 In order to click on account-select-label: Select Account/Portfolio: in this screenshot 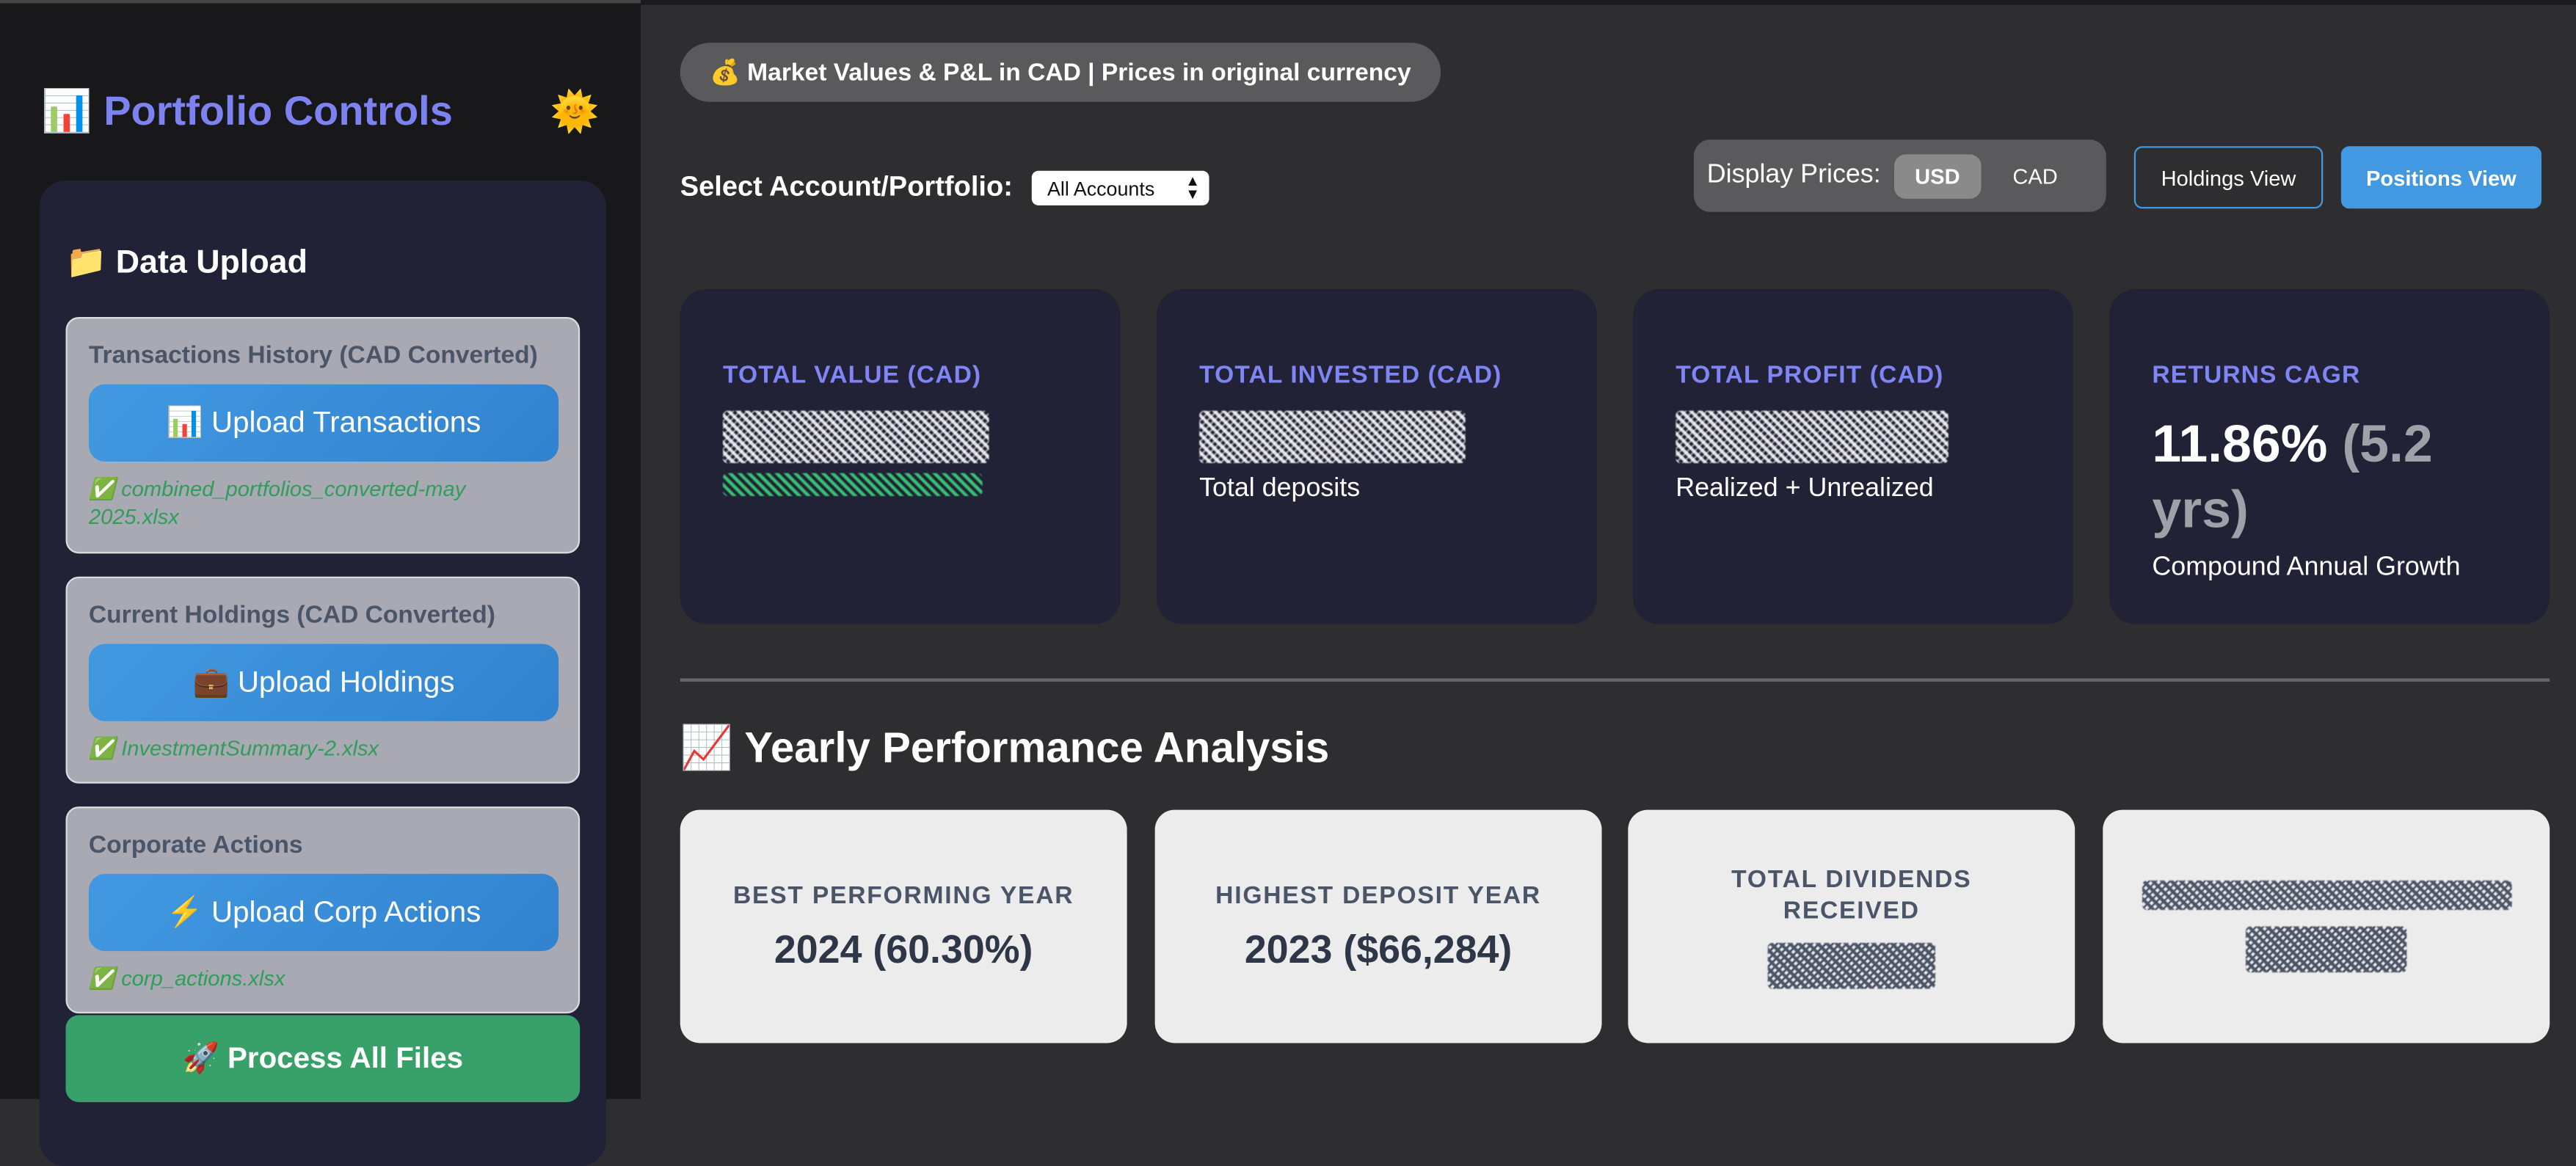, I will do `click(846, 186)`.